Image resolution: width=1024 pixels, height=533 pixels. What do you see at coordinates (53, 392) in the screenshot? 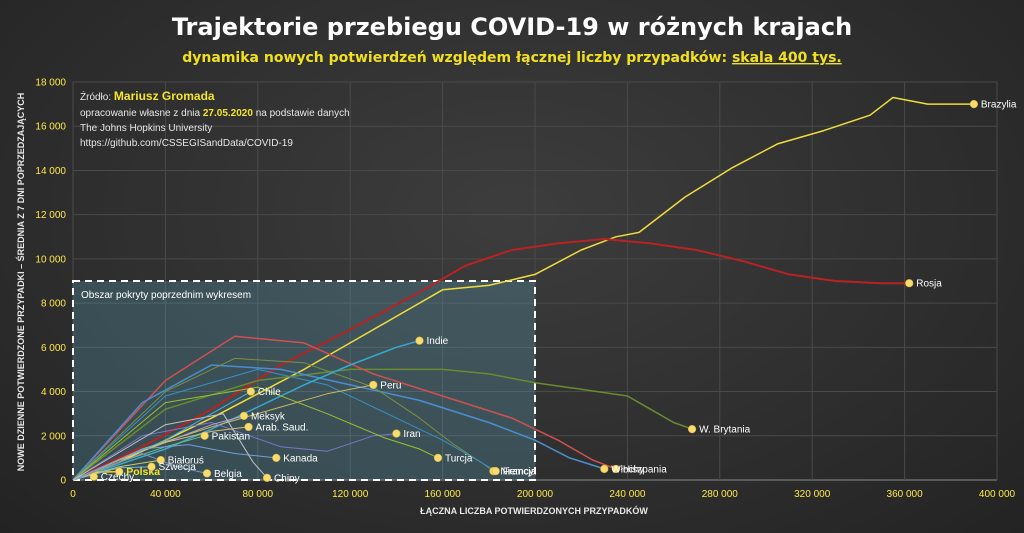
I see `y-tick-label: 4 000` at bounding box center [53, 392].